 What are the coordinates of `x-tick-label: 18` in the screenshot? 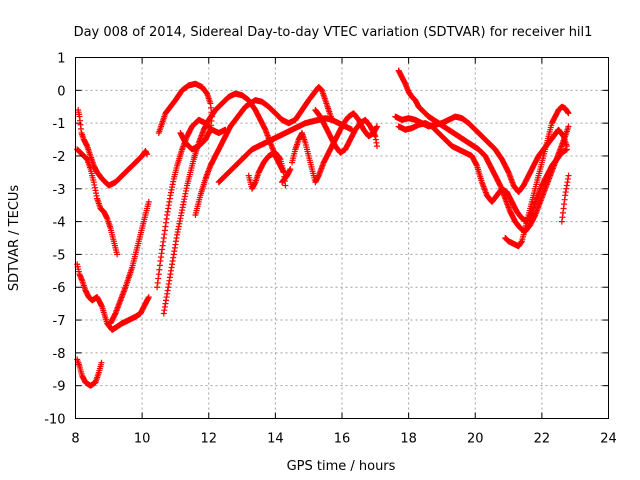 It's located at (408, 439).